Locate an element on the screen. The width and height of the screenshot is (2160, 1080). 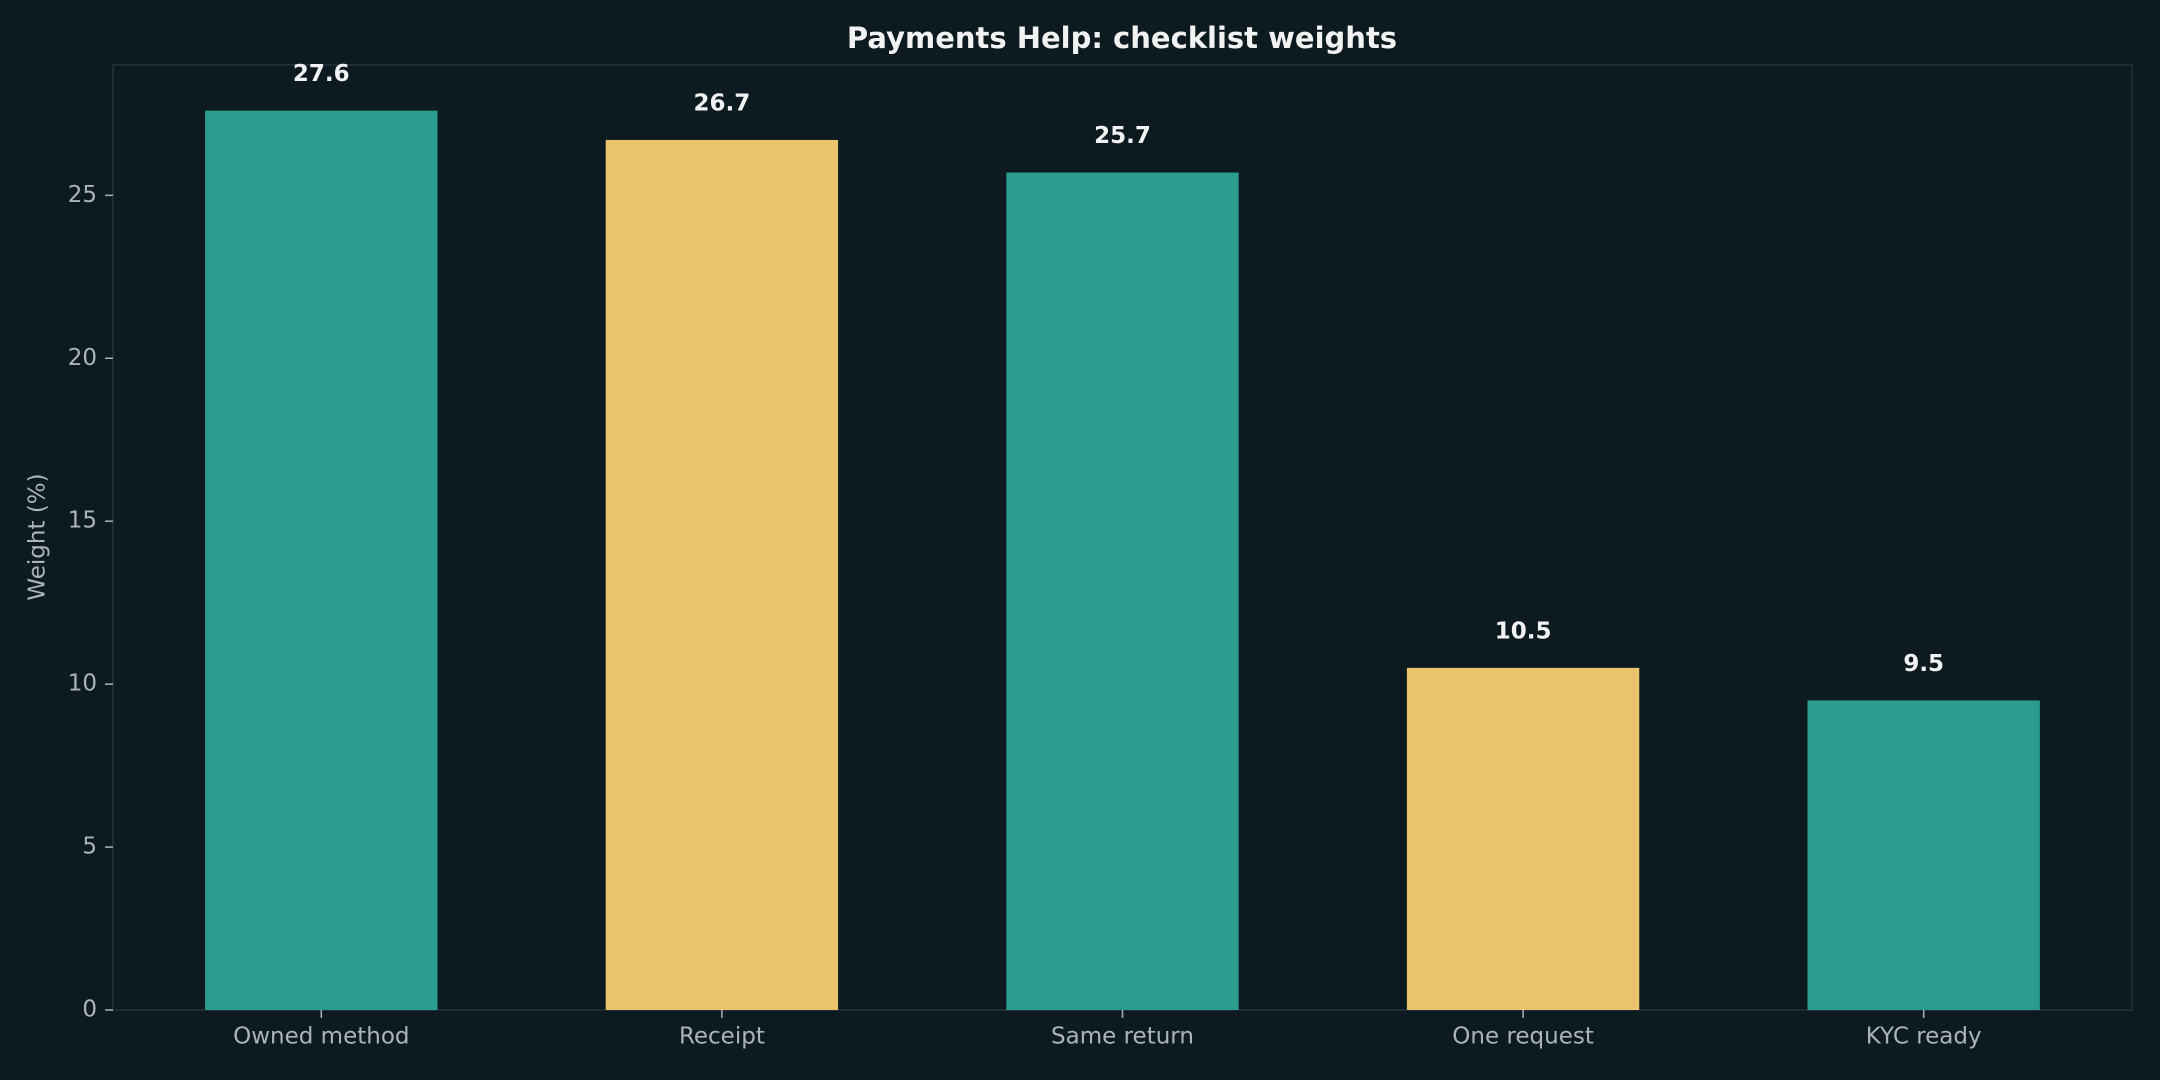
y-tick-label: 20 is located at coordinates (82, 358).